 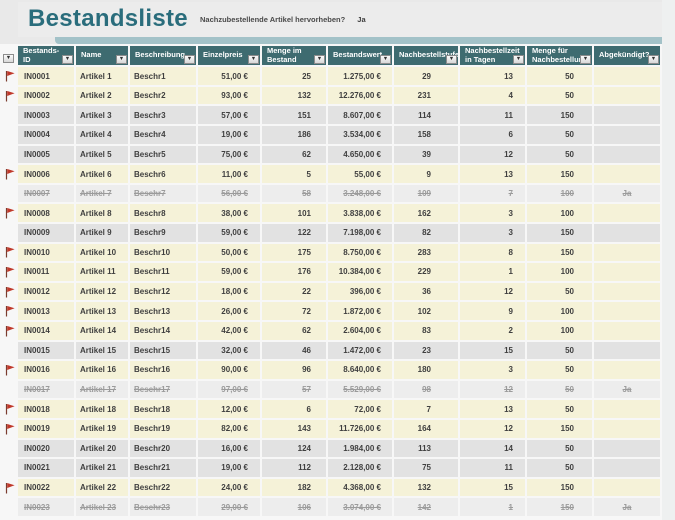 What do you see at coordinates (360, 507) in the screenshot?
I see `cell-bestandswert: 3.074,00 €` at bounding box center [360, 507].